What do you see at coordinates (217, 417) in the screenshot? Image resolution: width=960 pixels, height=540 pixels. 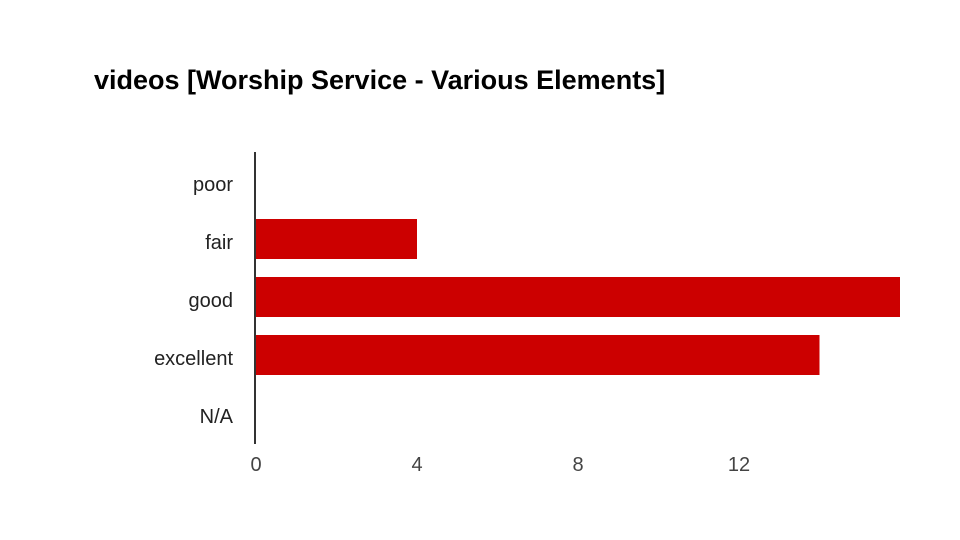 I see `category-label: N/A` at bounding box center [217, 417].